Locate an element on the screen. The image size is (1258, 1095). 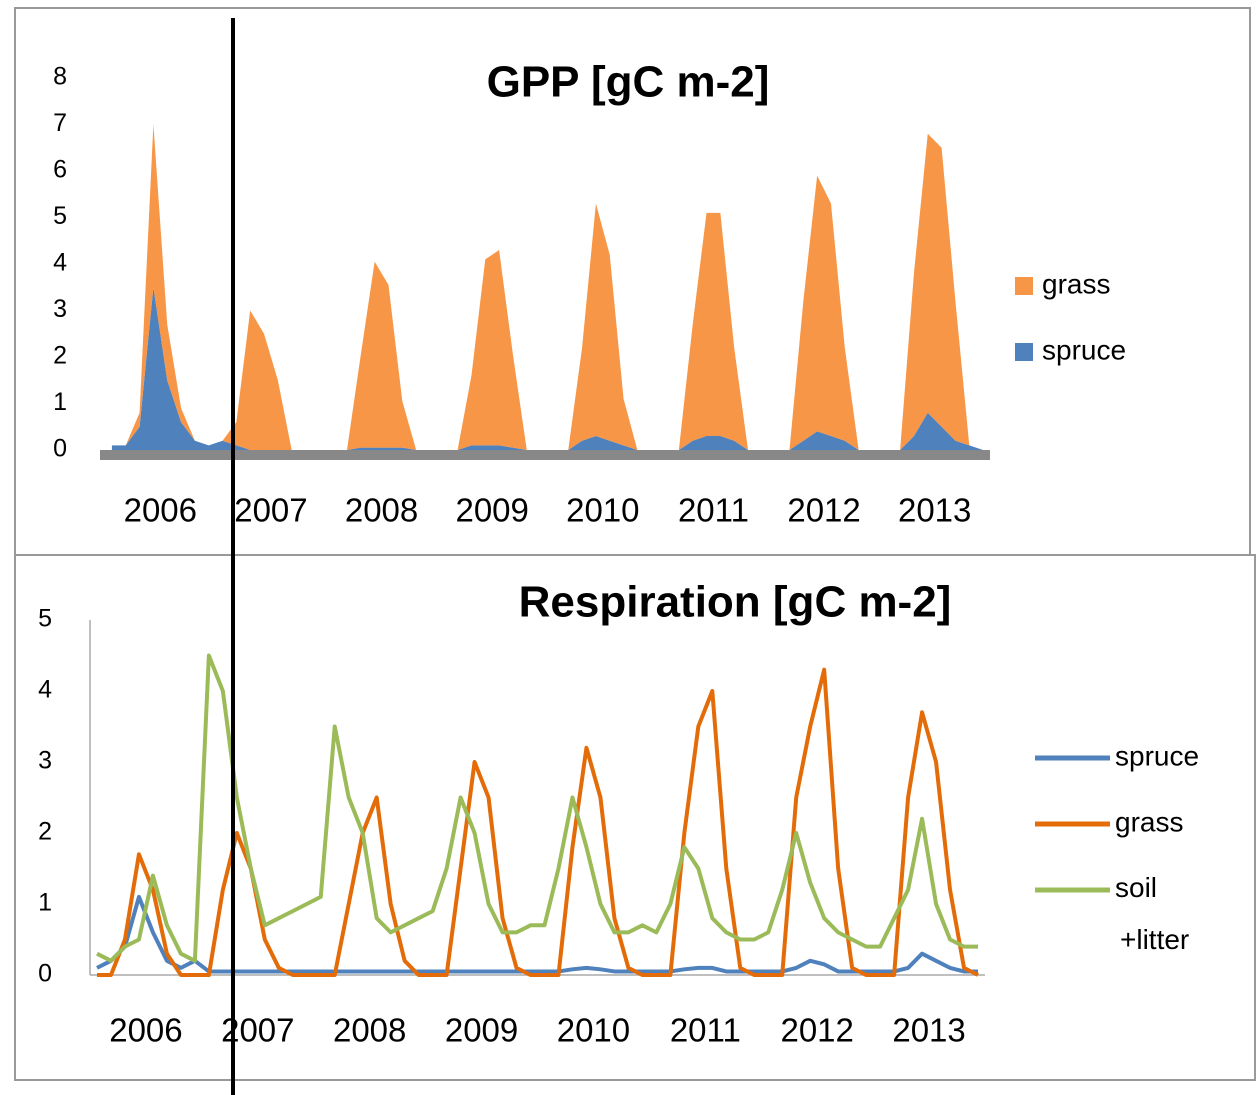
line is located at coordinates (537, 934).